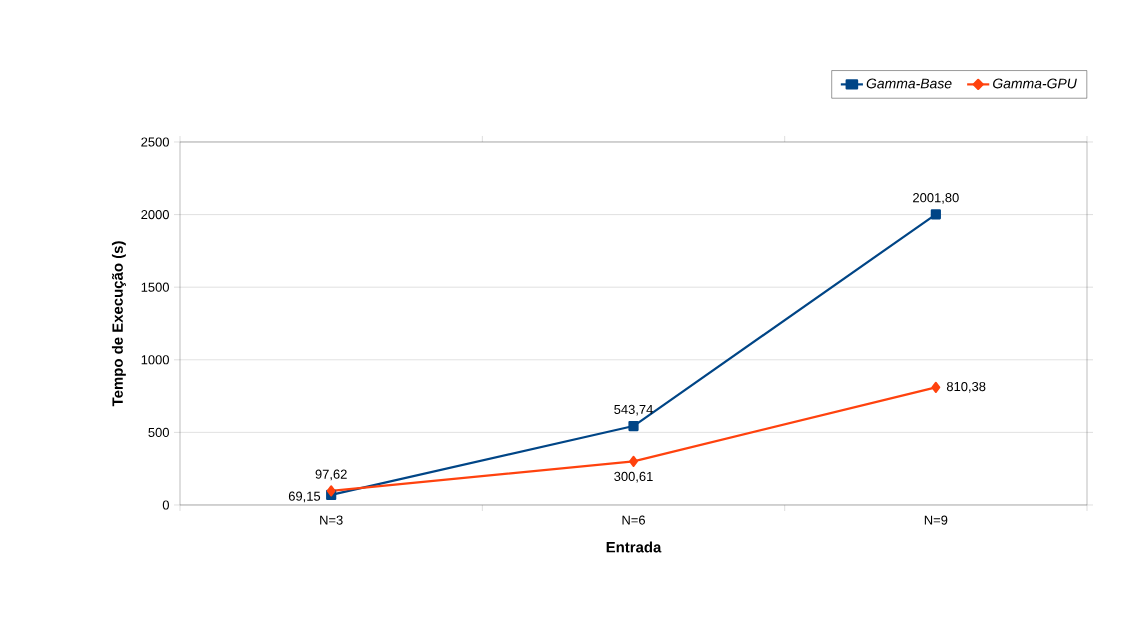 Image resolution: width=1132 pixels, height=641 pixels. I want to click on data-label: 69,15, so click(304, 497).